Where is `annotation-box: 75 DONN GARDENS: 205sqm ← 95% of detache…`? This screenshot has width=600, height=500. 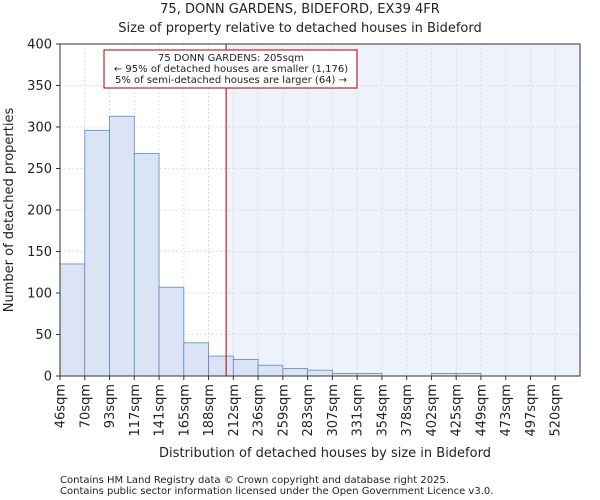
annotation-box: 75 DONN GARDENS: 205sqm ← 95% of detache… is located at coordinates (230, 69).